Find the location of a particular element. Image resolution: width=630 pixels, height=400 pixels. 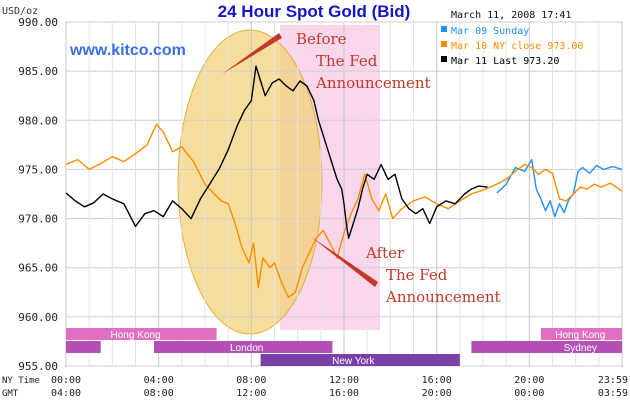

y-tick-label: 975.00 is located at coordinates (38, 169).